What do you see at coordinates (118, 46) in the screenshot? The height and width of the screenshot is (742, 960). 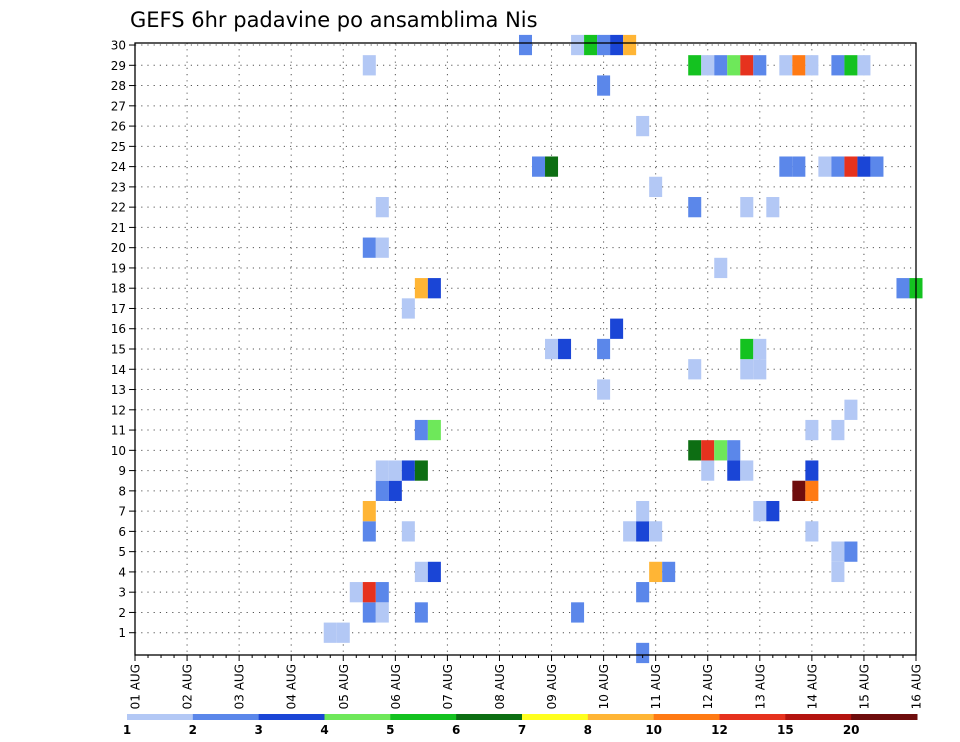 I see `y-tick-label: 30` at bounding box center [118, 46].